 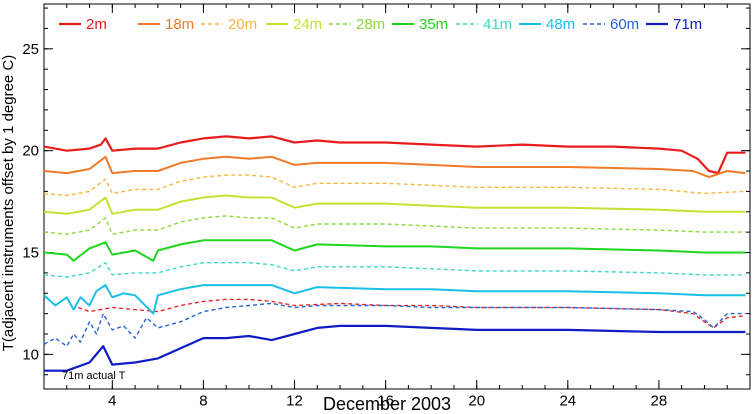 I want to click on legend-label-41m: 41m, so click(x=497, y=24).